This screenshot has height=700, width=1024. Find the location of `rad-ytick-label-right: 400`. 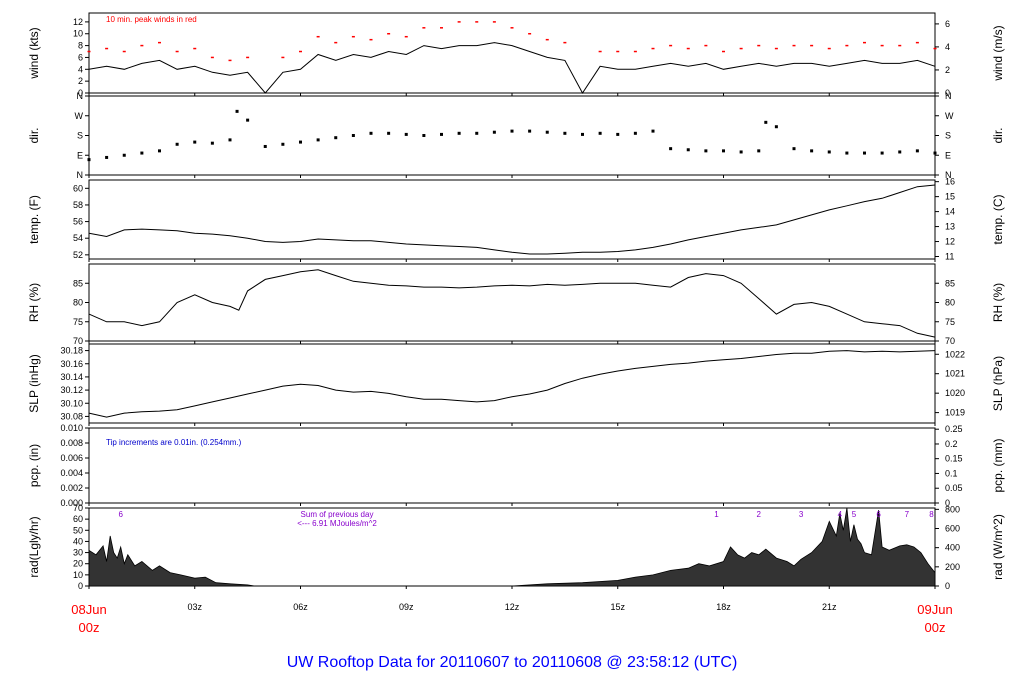

rad-ytick-label-right: 400 is located at coordinates (952, 548).